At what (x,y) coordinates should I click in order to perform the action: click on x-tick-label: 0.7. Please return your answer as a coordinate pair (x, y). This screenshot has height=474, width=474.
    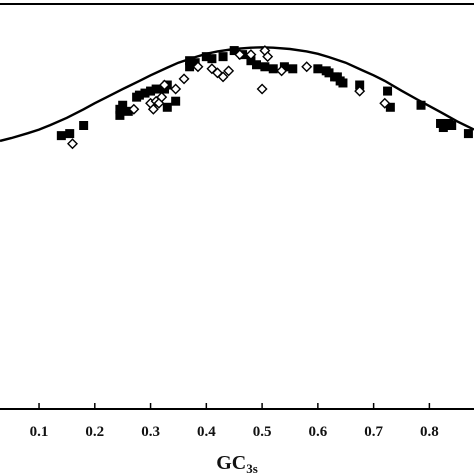
    Looking at the image, I should click on (373, 432).